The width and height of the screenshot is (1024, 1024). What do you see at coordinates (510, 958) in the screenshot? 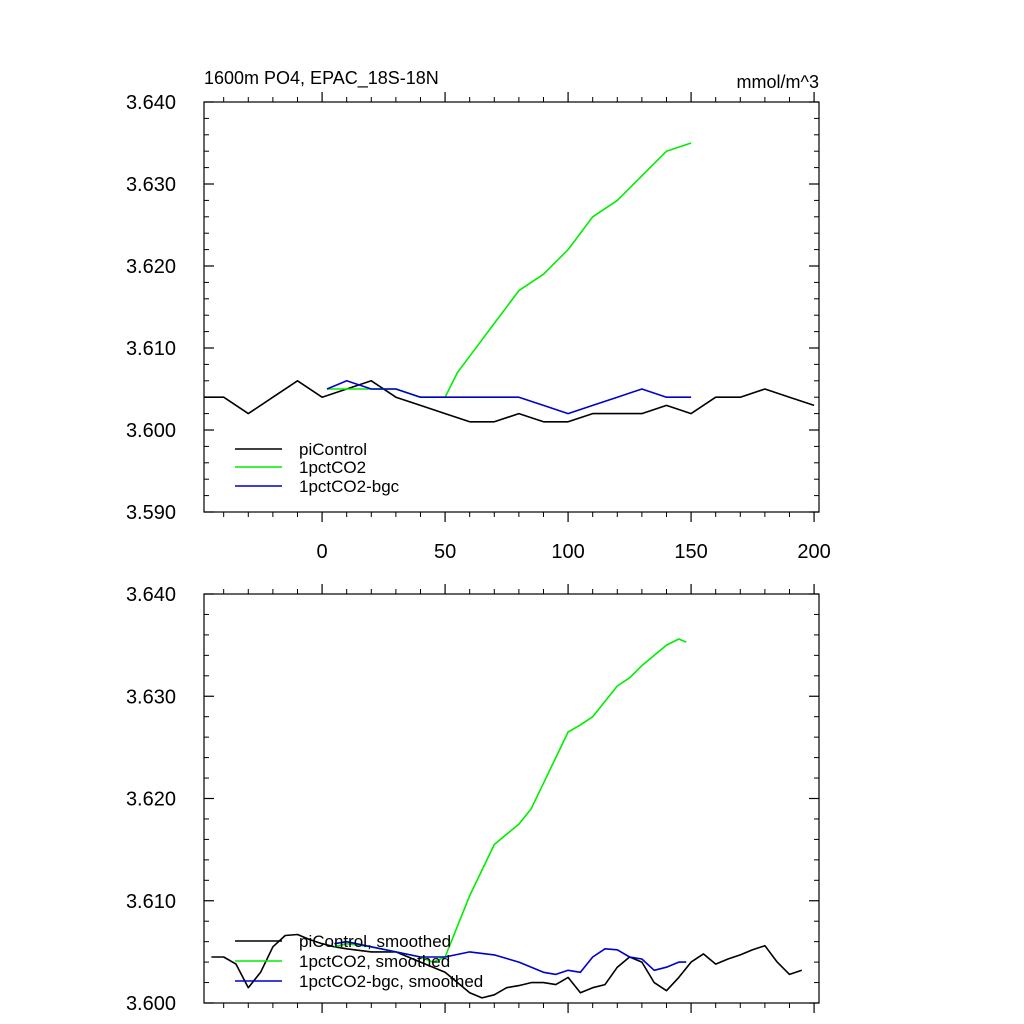
I see `series-line-1pctco2-bgc-smoothed` at bounding box center [510, 958].